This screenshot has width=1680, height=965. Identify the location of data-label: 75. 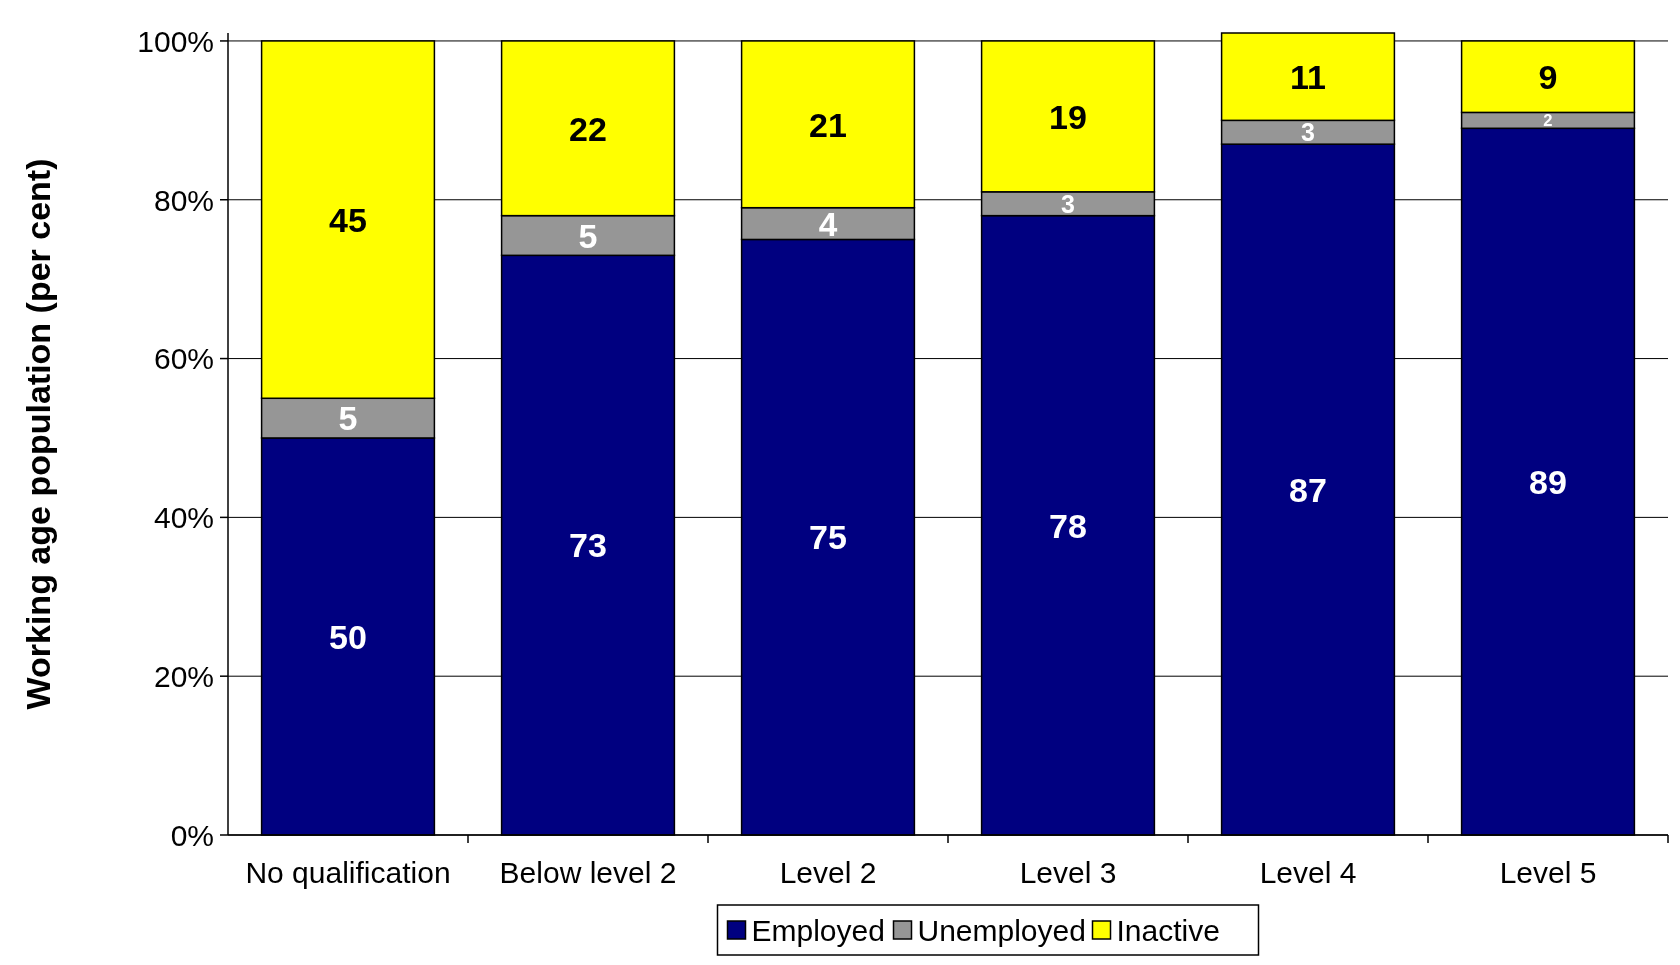
(828, 537).